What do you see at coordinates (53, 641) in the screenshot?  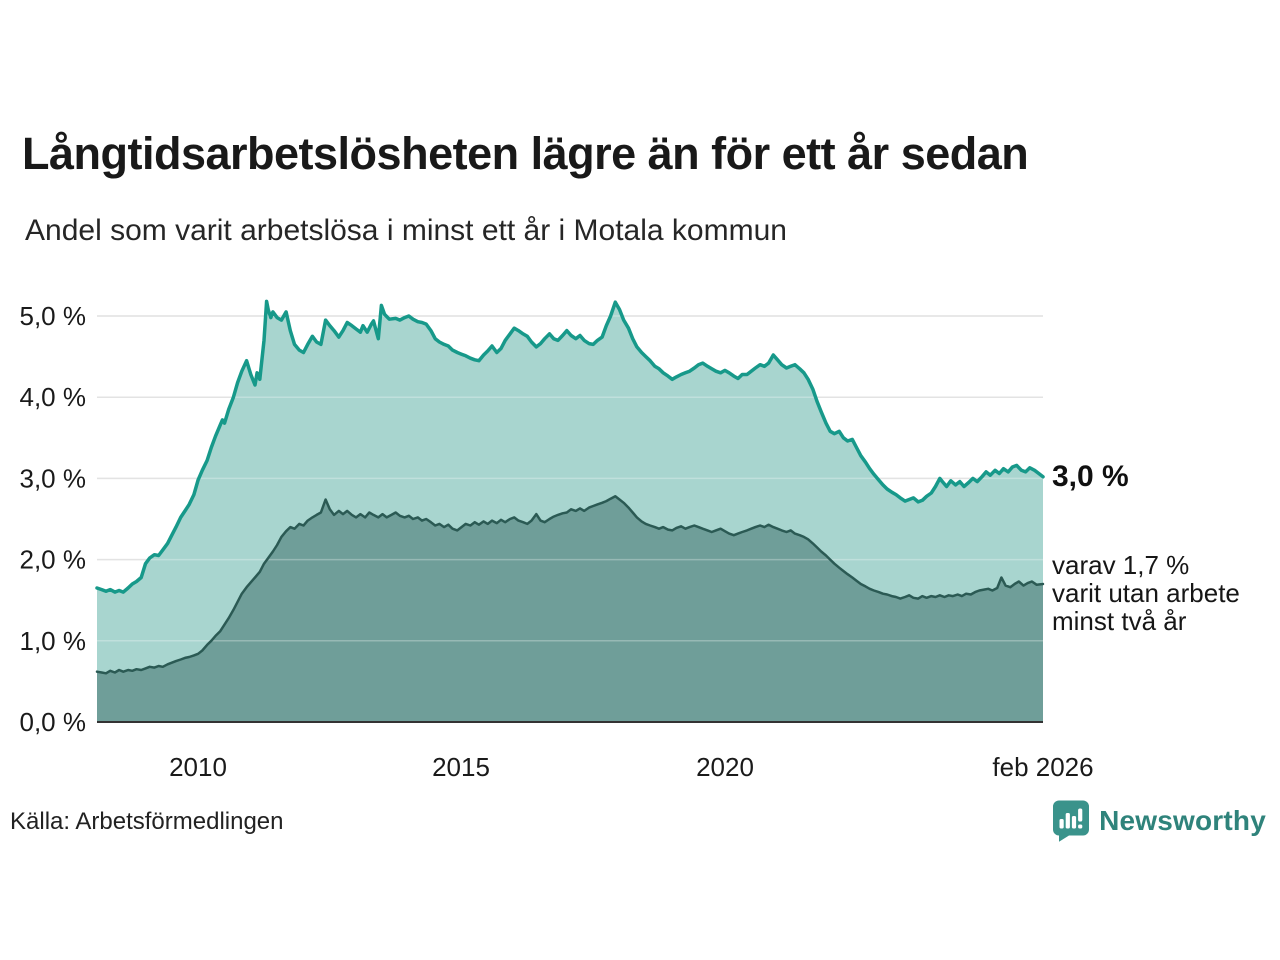 I see `y-tick-label: 1,0 %` at bounding box center [53, 641].